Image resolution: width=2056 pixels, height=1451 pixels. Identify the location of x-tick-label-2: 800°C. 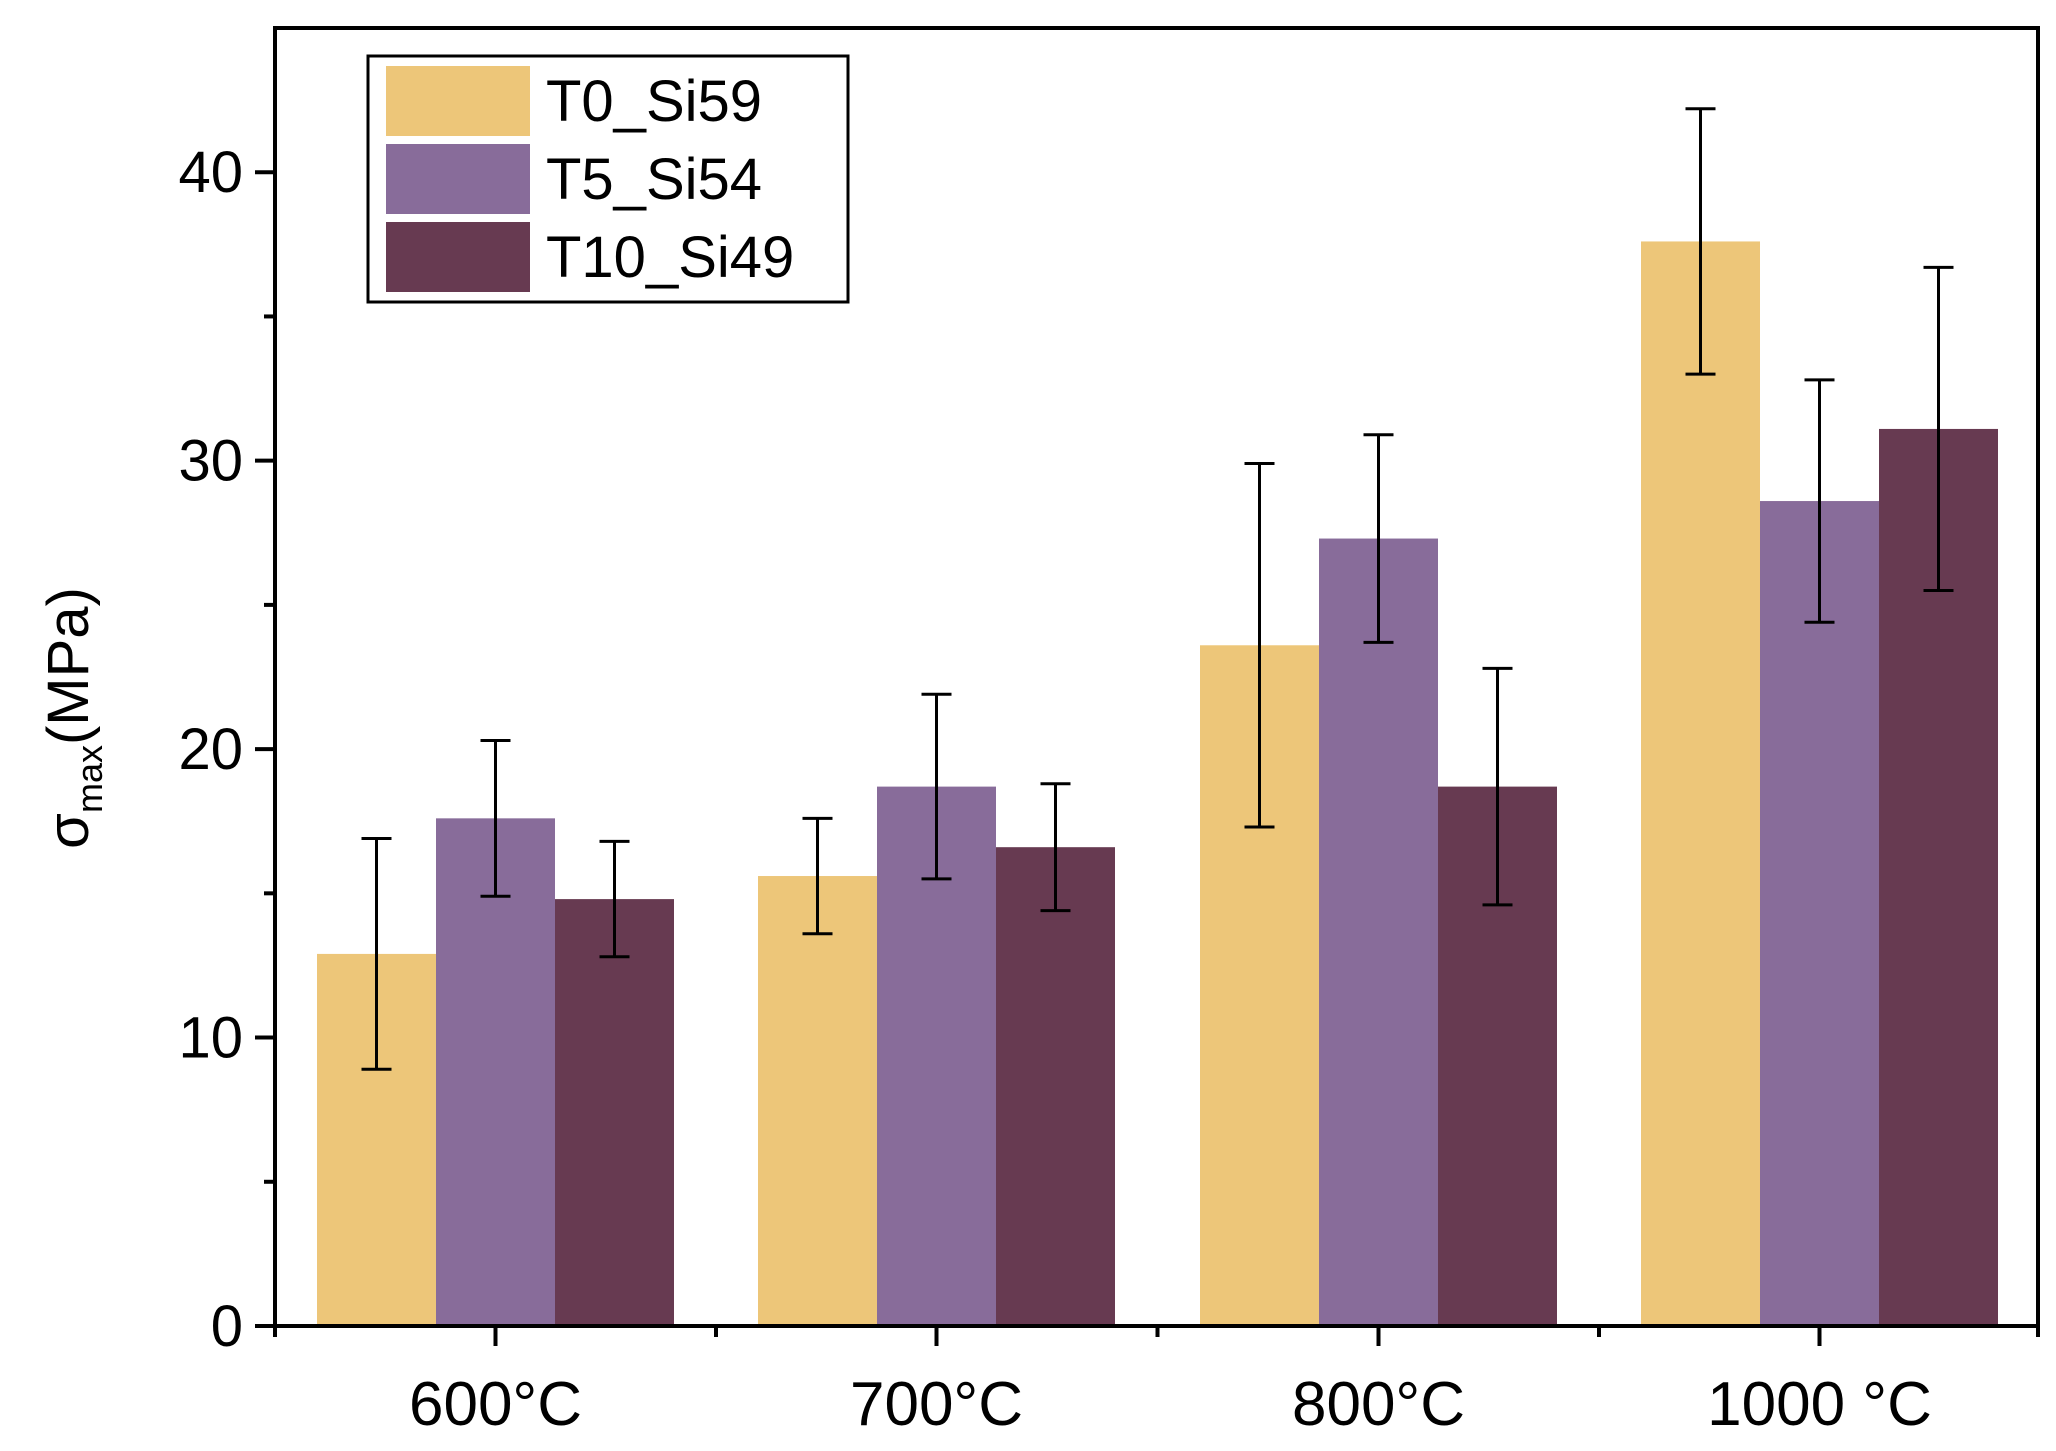
(1378, 1404).